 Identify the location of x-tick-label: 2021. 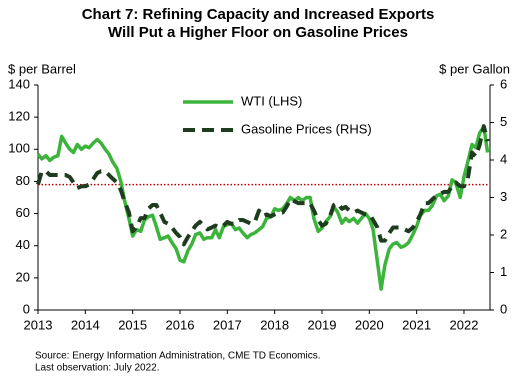
(416, 324).